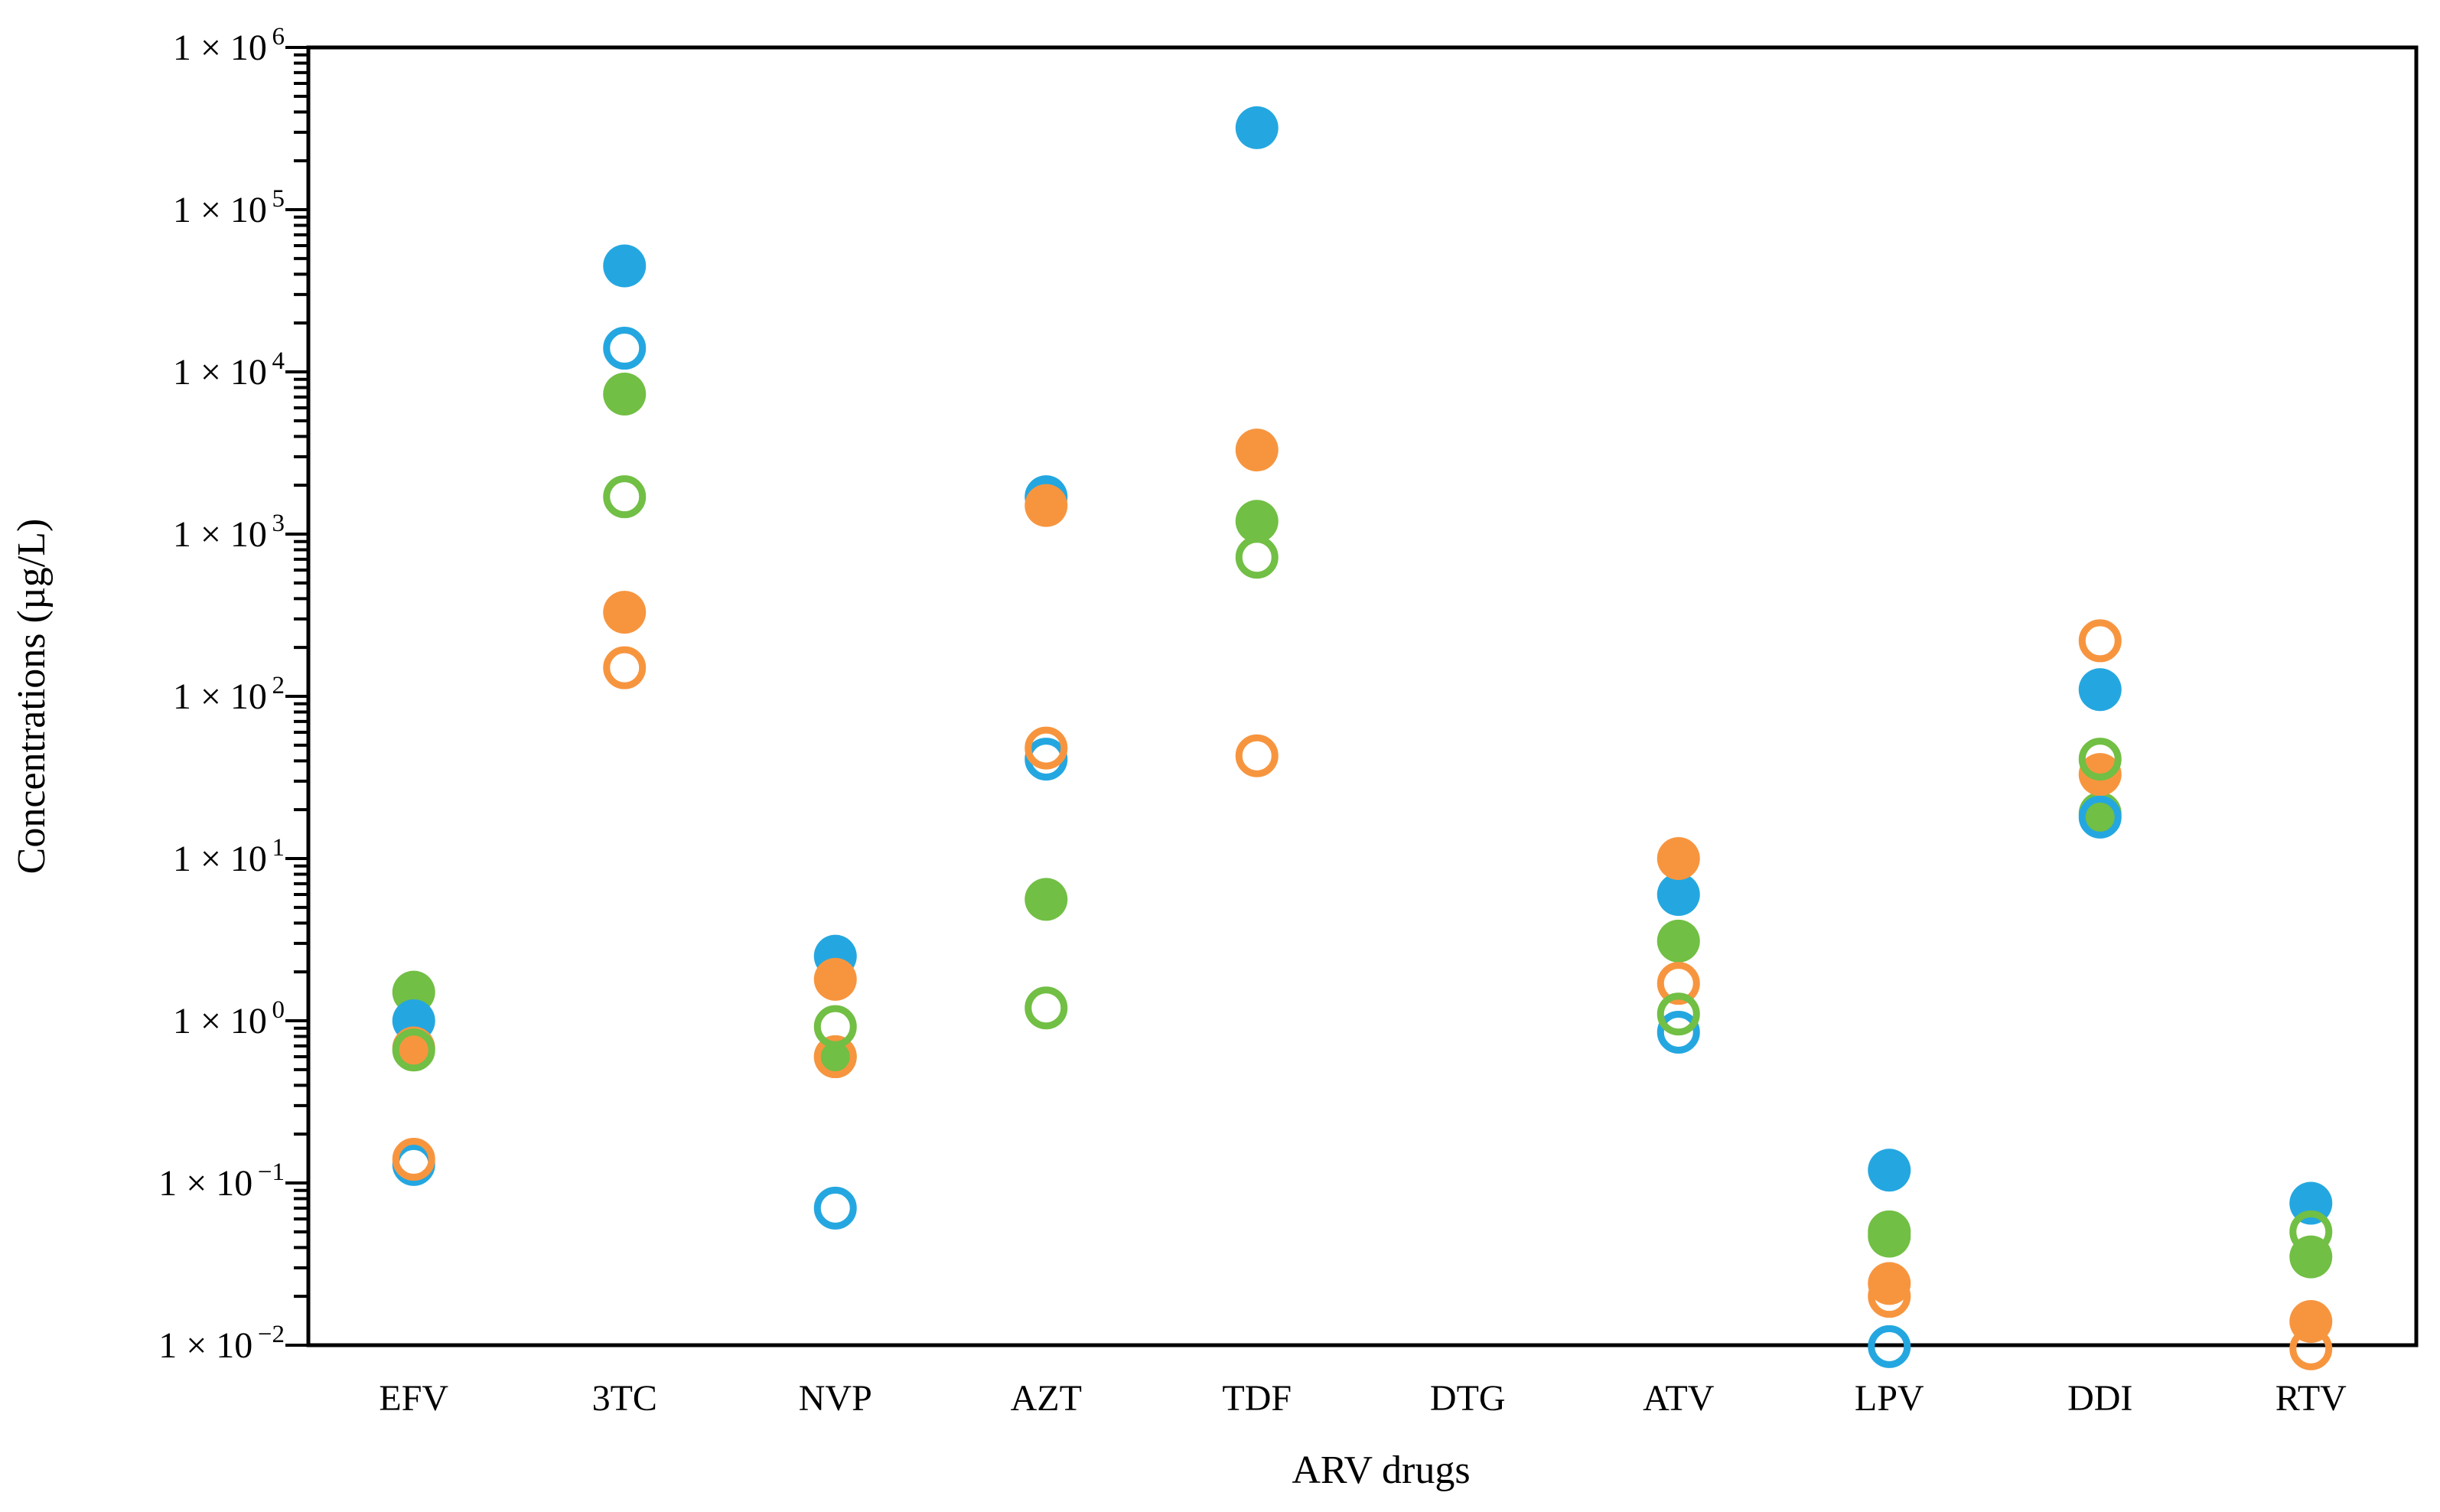  What do you see at coordinates (1889, 1398) in the screenshot?
I see `x-category-label-lpv: LPV` at bounding box center [1889, 1398].